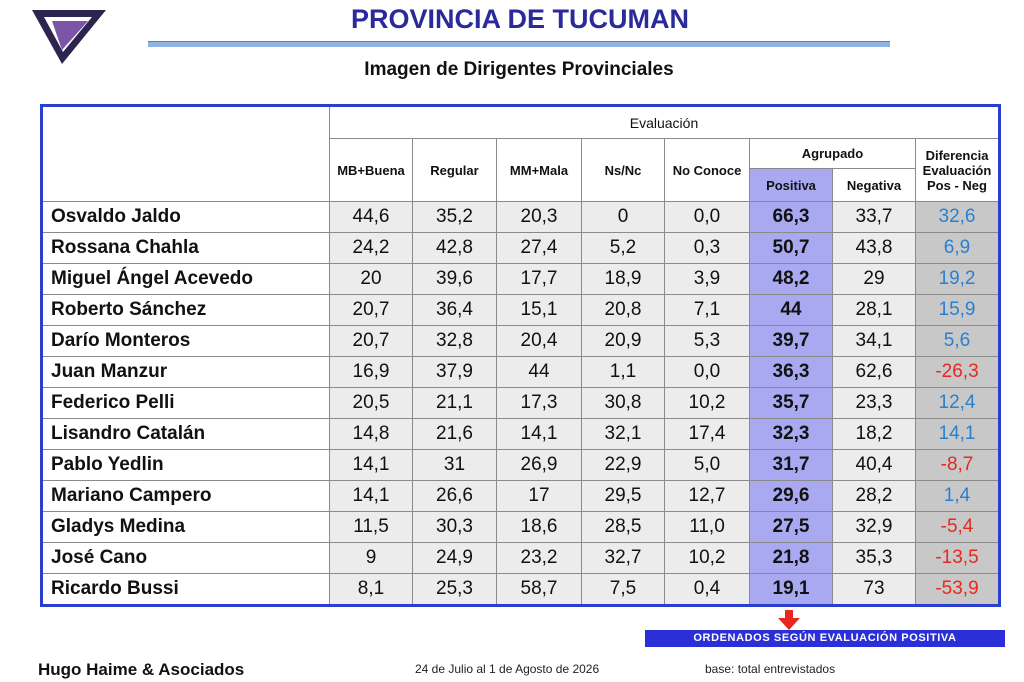 The width and height of the screenshot is (1024, 682). What do you see at coordinates (185, 279) in the screenshot?
I see `leader-name: Miguel Ángel Acevedo` at bounding box center [185, 279].